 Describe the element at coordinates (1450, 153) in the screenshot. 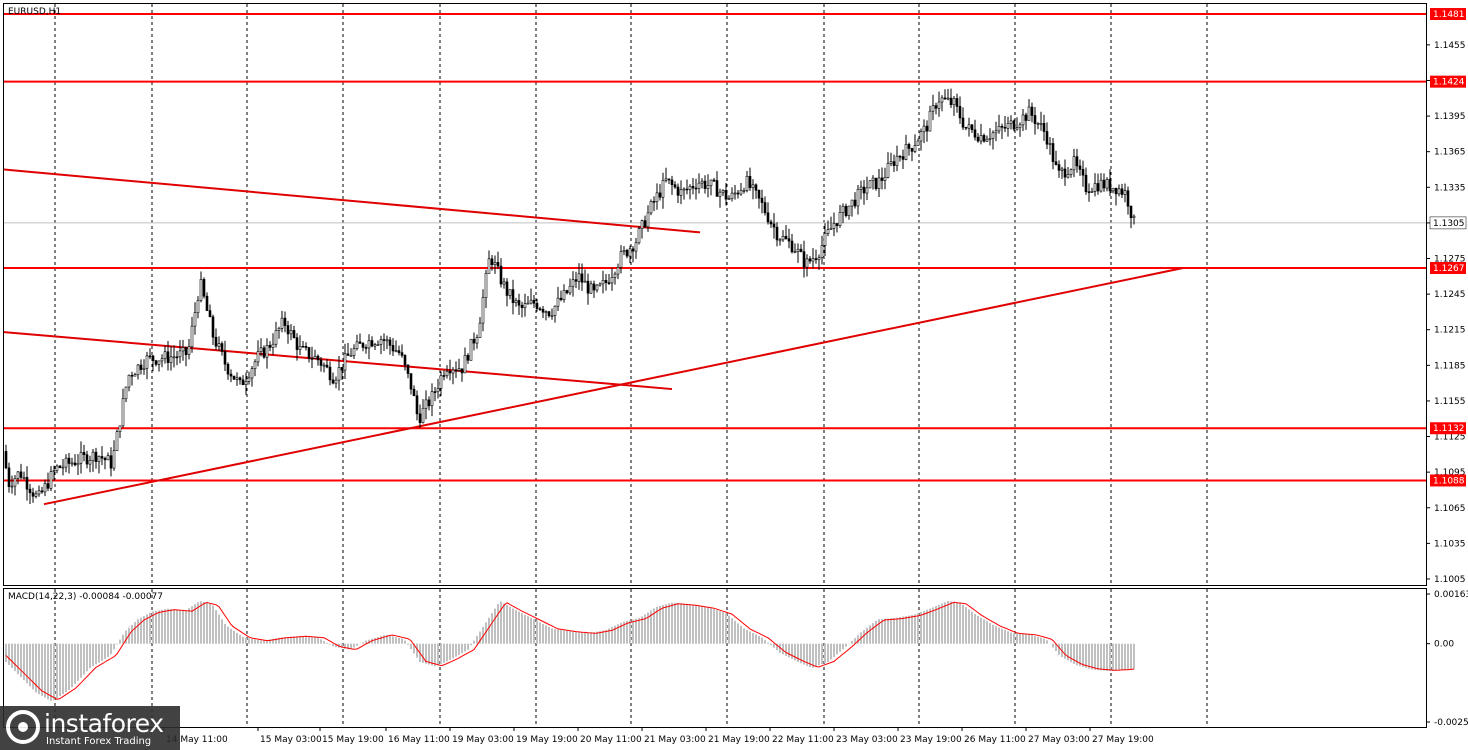

I see `price-tick-label: 1.1365` at that location.